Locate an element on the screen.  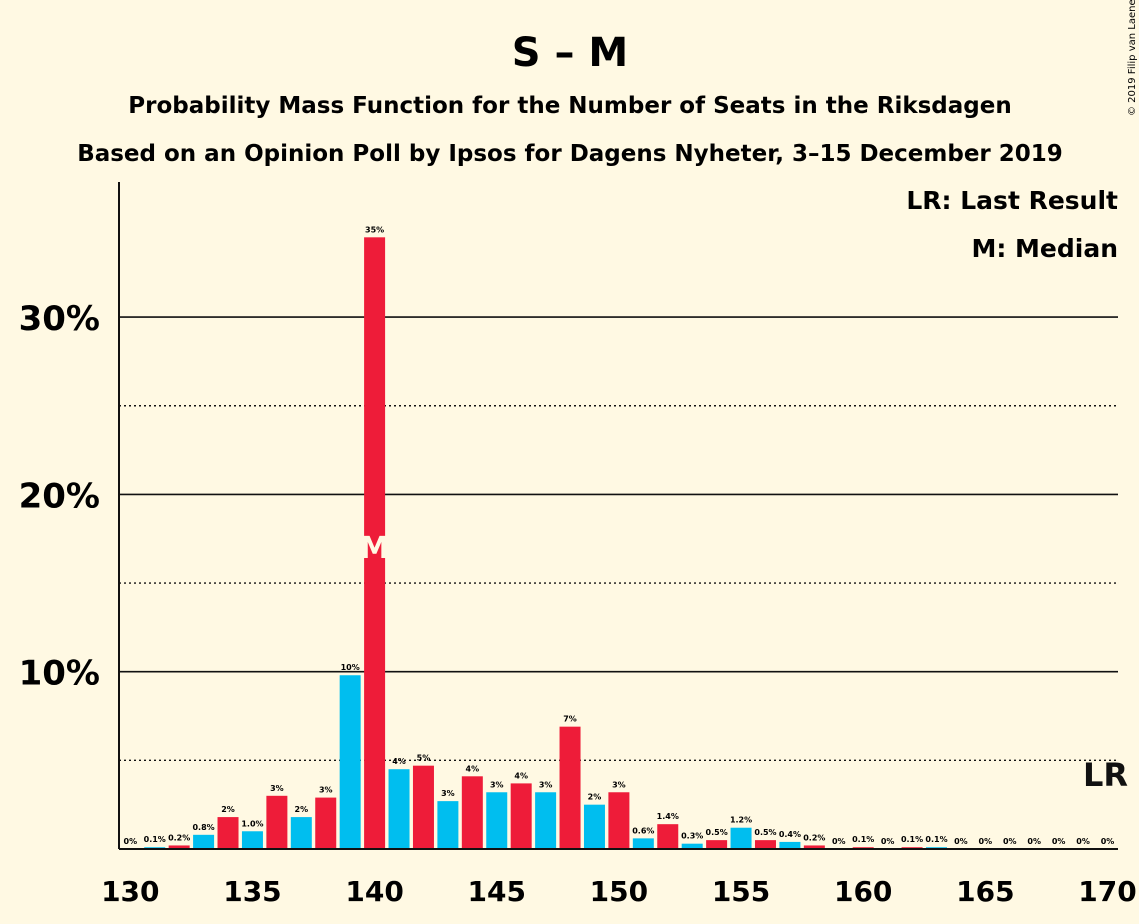
bar-value-label: 10% is located at coordinates (350, 667).